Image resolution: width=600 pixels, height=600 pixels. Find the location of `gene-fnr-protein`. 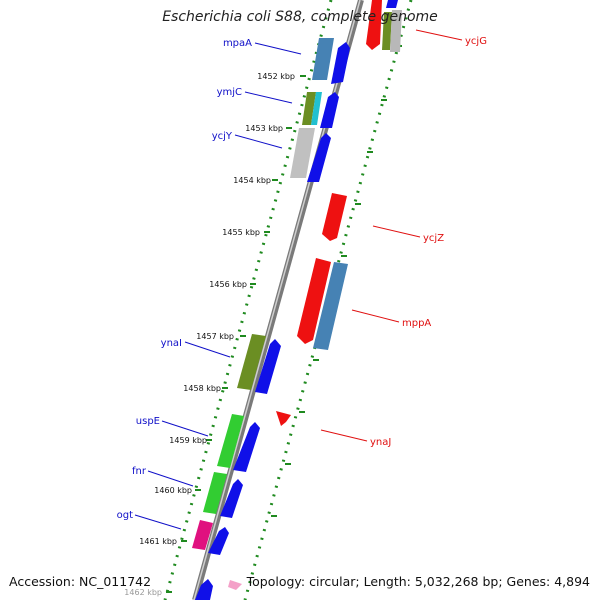

gene-fnr-protein is located at coordinates (231, 498).